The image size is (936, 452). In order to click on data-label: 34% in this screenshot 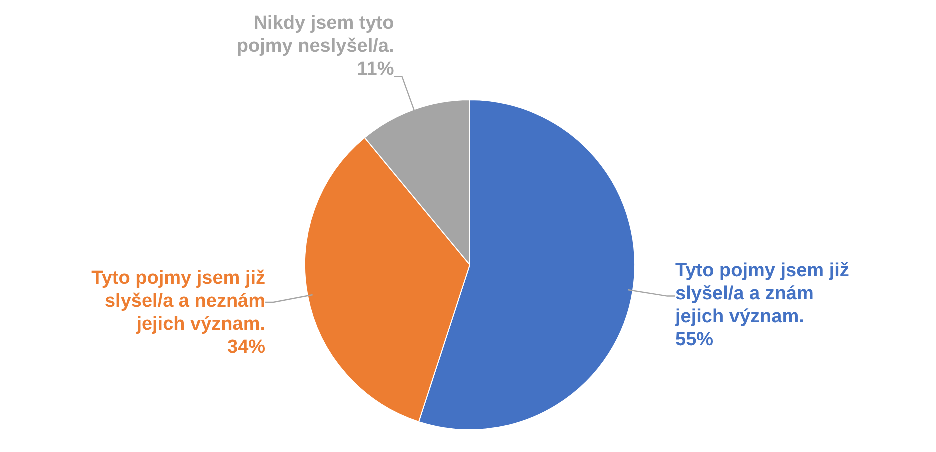, I will do `click(247, 347)`.